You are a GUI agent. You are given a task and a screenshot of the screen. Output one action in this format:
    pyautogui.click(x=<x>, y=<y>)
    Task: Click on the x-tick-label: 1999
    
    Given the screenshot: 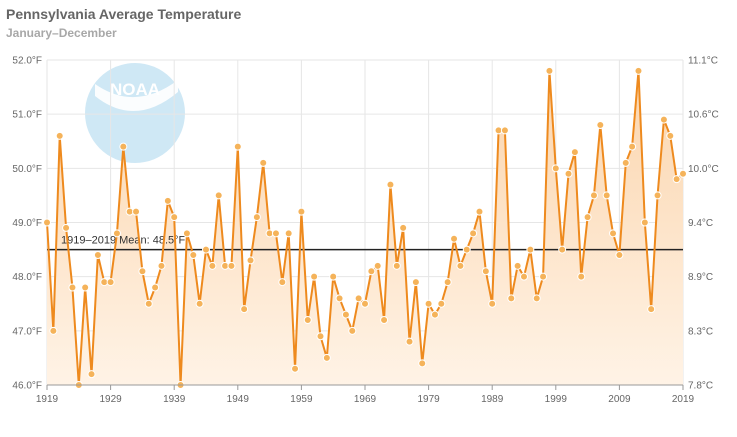 What is the action you would take?
    pyautogui.click(x=556, y=399)
    